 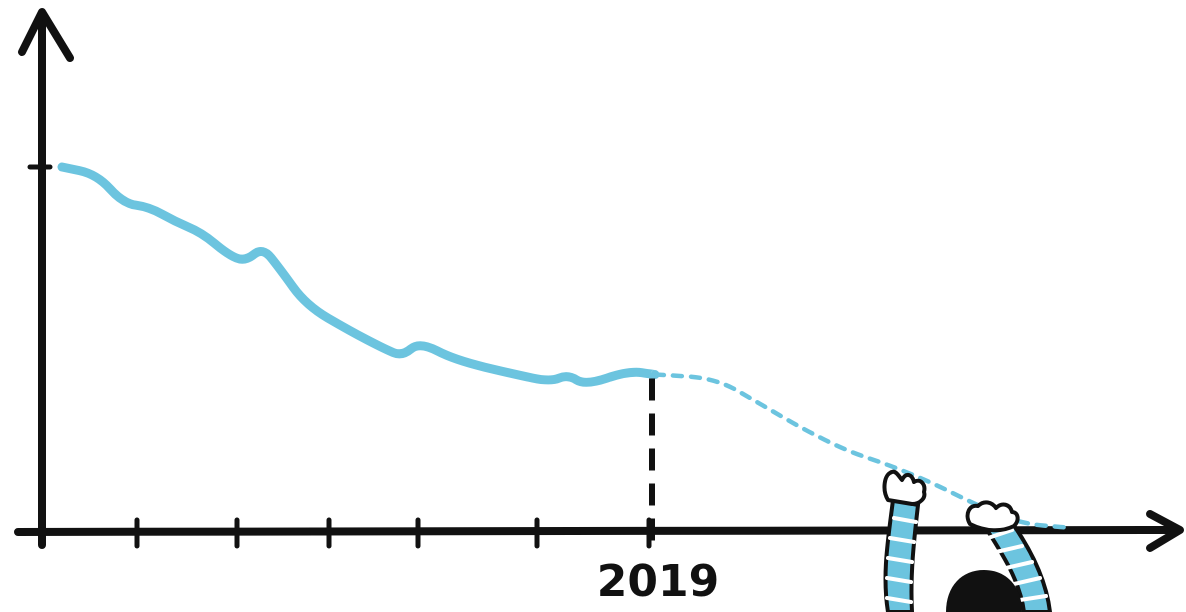 I want to click on left-hand, so click(x=904, y=487).